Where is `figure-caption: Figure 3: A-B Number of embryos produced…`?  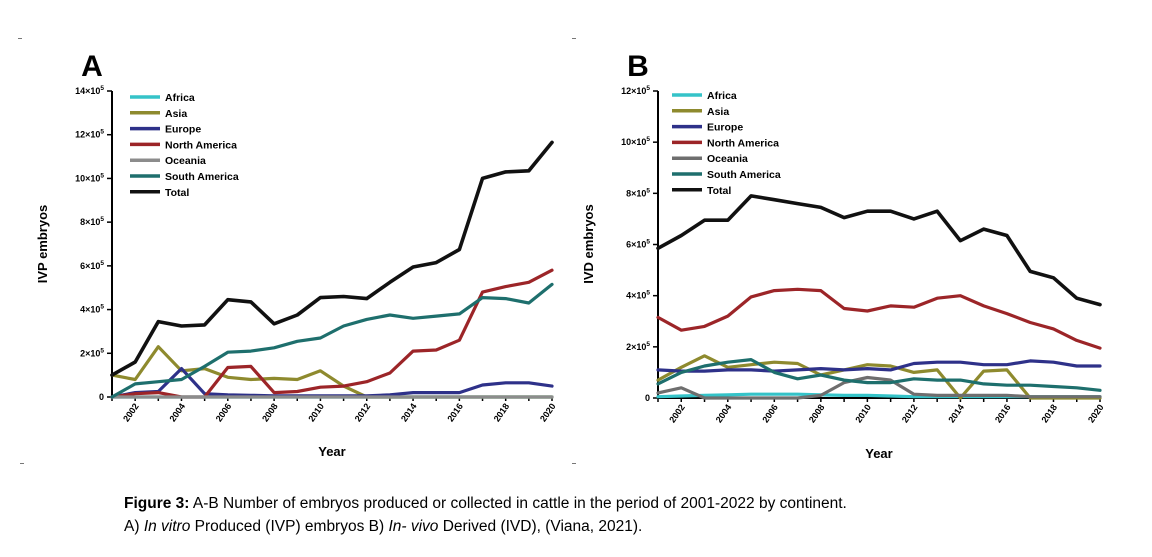 figure-caption: Figure 3: A-B Number of embryos produced… is located at coordinates (624, 515).